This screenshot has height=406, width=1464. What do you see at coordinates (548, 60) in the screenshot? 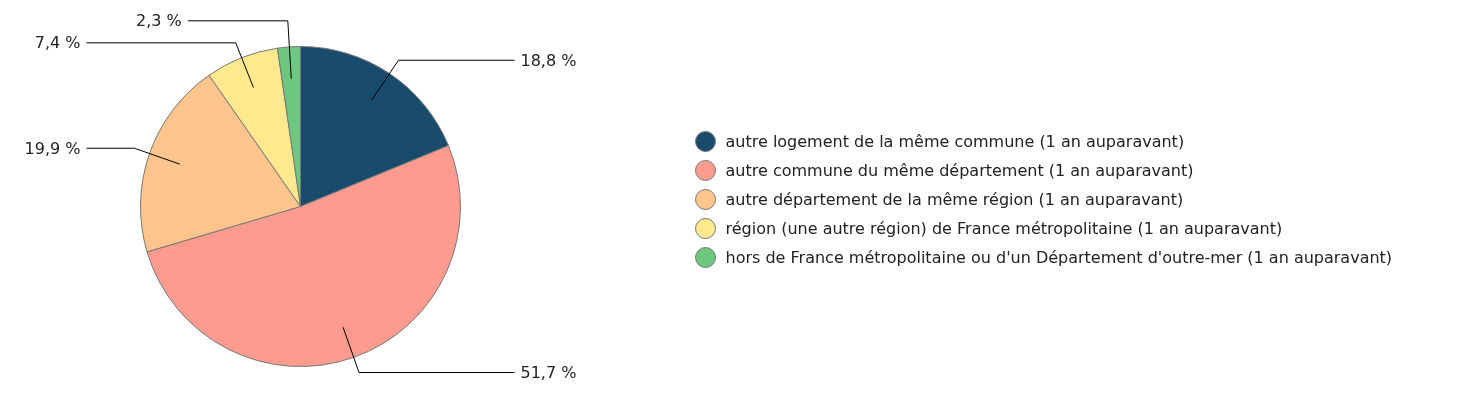
I see `data-label: 18,8 %` at bounding box center [548, 60].